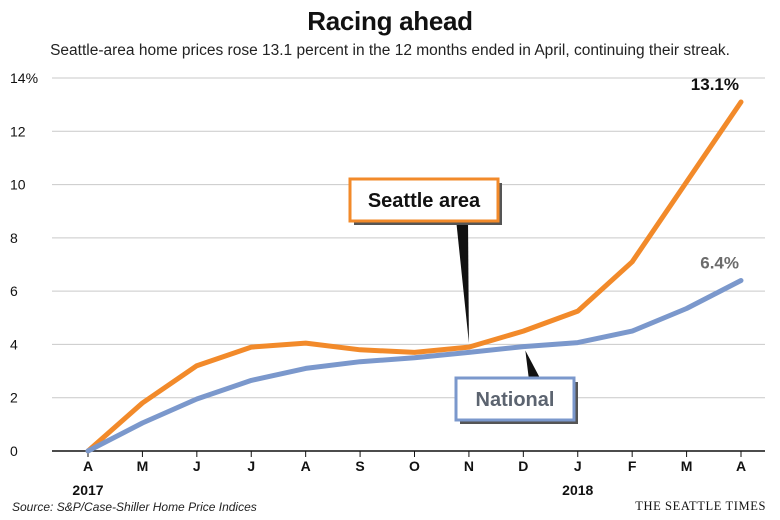 The width and height of the screenshot is (780, 520). Describe the element at coordinates (14, 238) in the screenshot. I see `y-tick-label: 8` at that location.